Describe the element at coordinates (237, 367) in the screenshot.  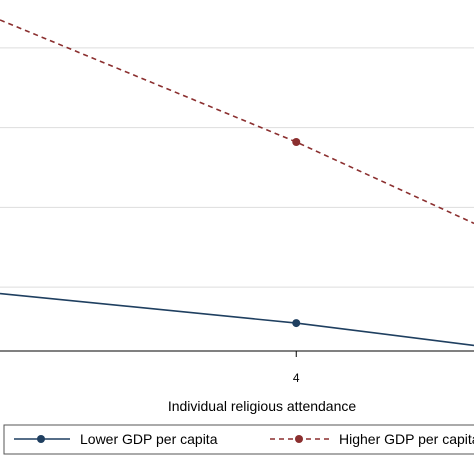
I see `x-axis: 4` at that location.